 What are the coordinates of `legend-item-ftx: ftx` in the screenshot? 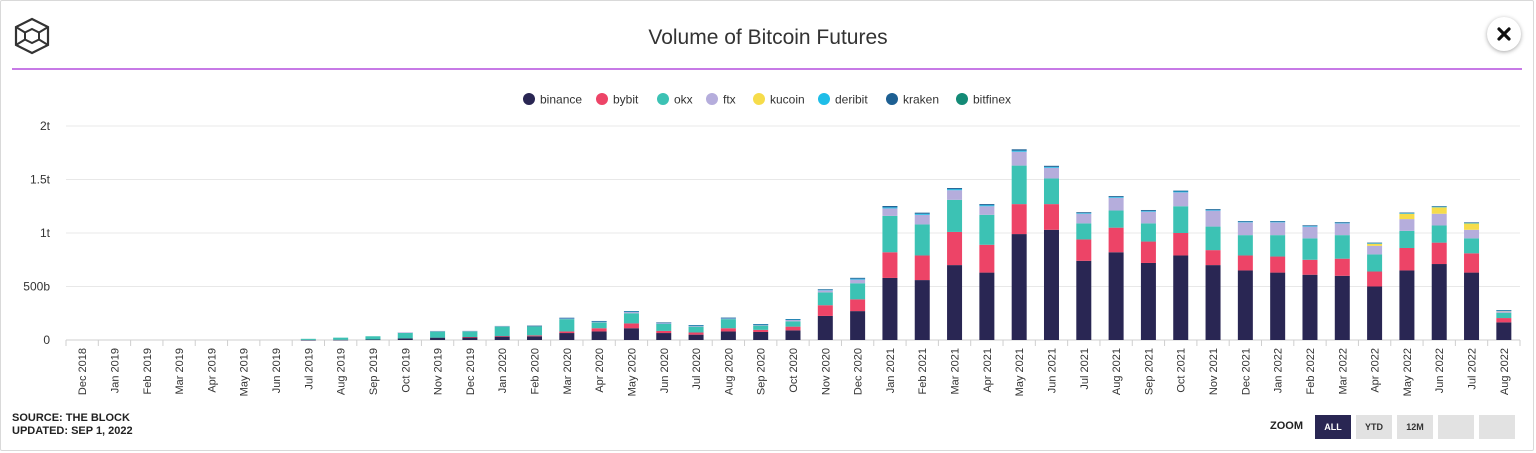 It's located at (721, 100).